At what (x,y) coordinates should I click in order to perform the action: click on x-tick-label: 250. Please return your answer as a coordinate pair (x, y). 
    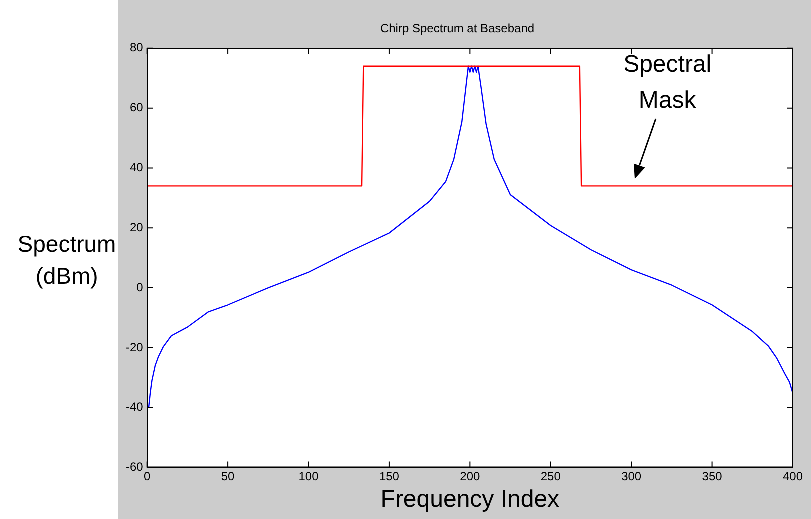
    Looking at the image, I should click on (551, 476).